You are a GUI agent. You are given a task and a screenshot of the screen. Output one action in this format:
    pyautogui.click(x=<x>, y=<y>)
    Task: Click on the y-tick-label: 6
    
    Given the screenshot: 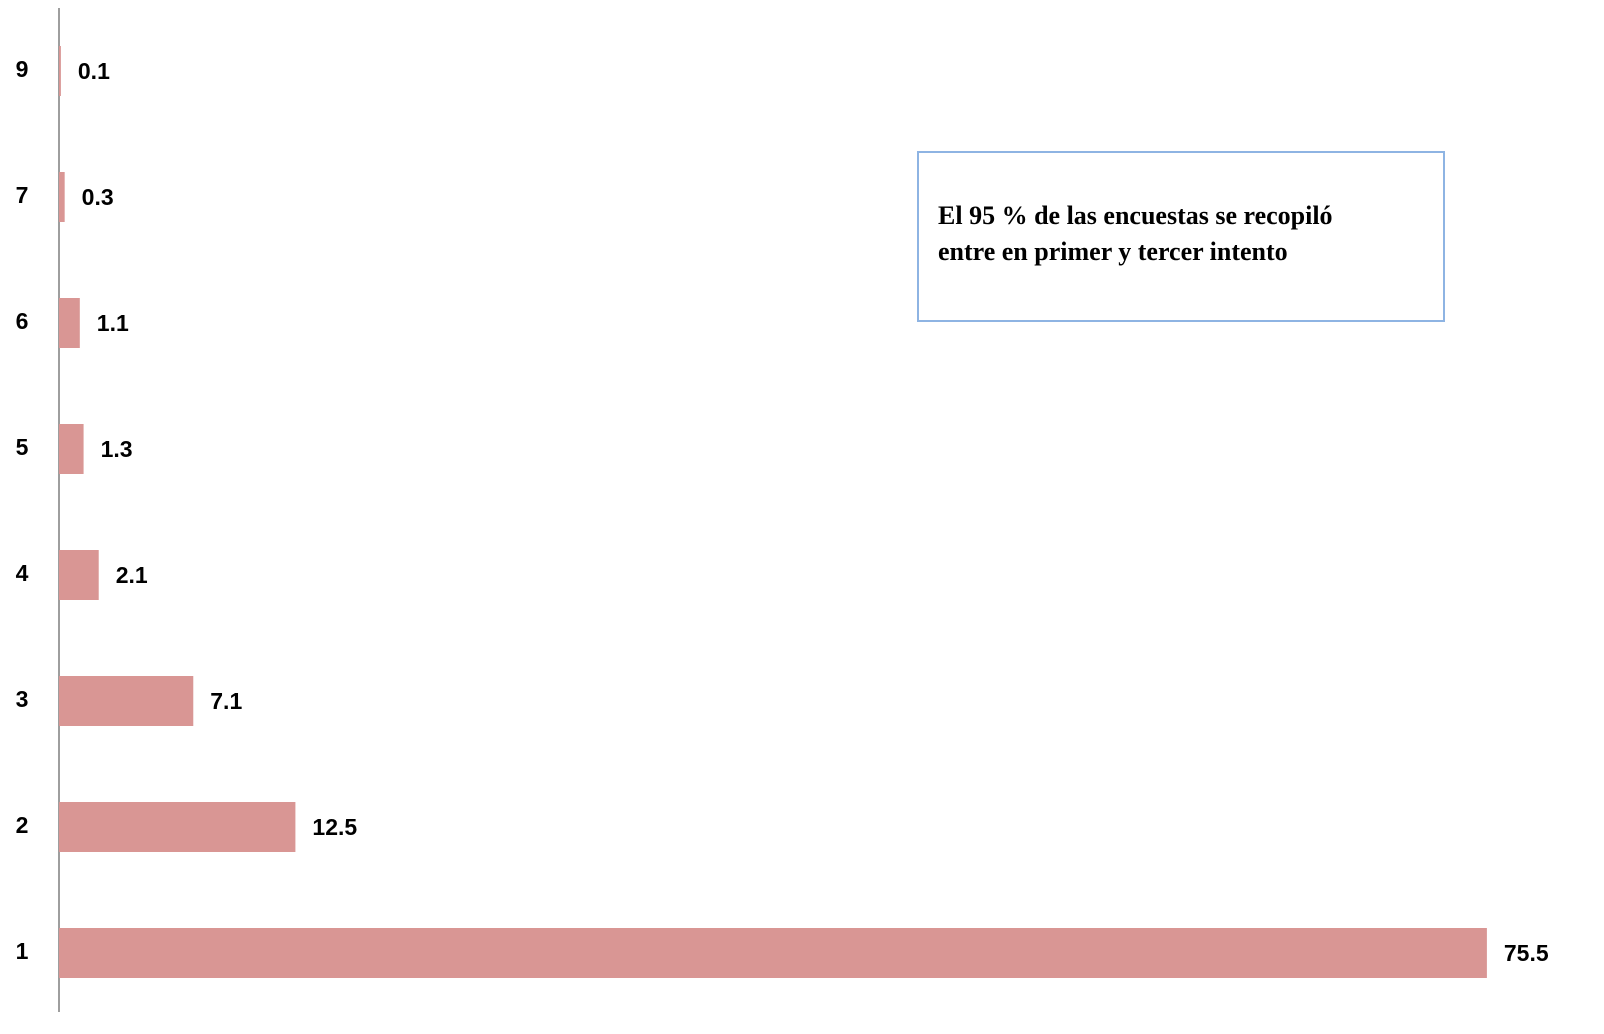 What is the action you would take?
    pyautogui.click(x=22, y=321)
    